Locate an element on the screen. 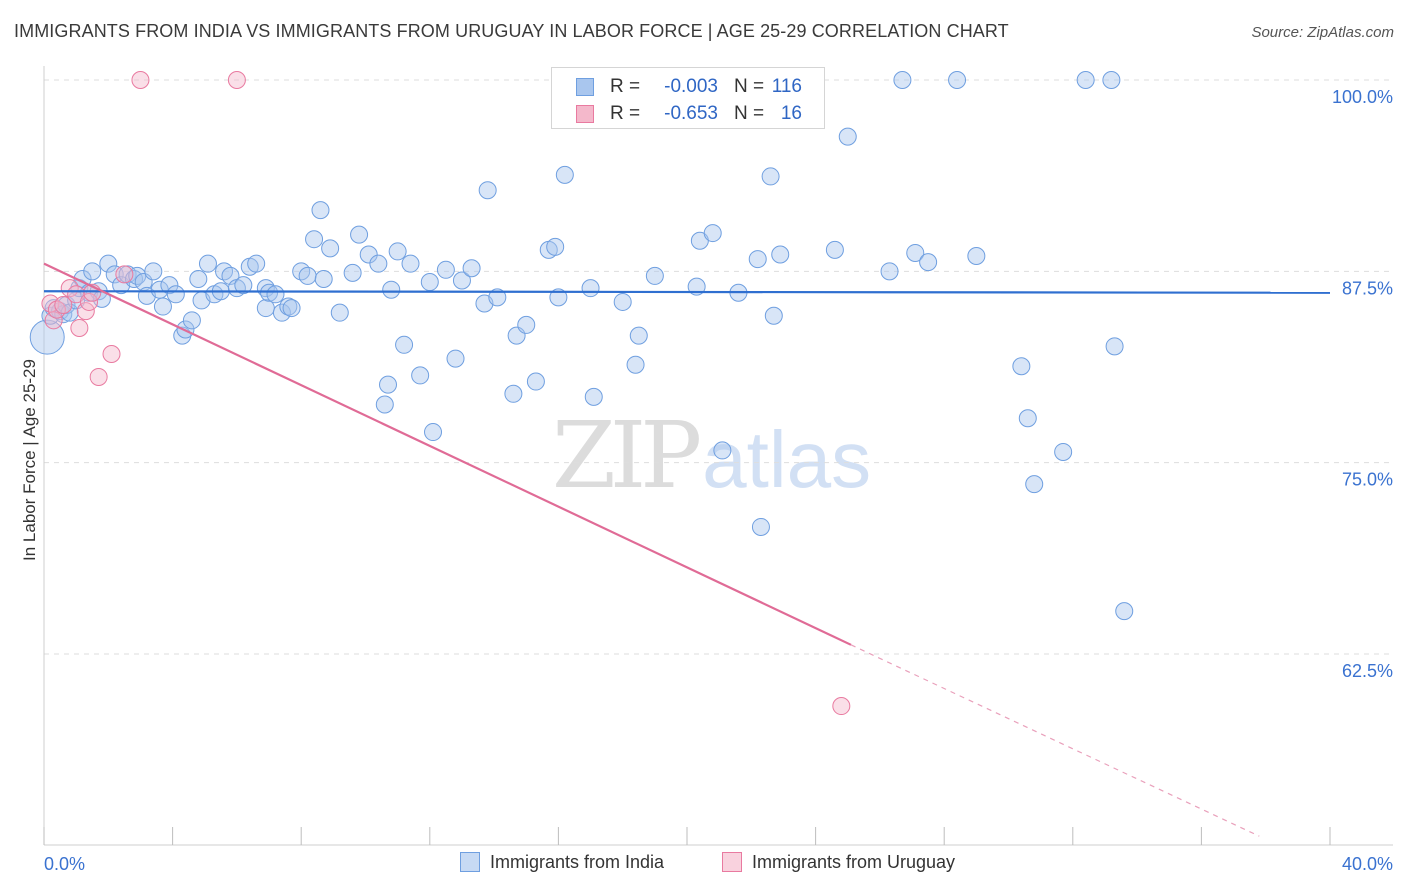 The image size is (1406, 892). india-trend-line is located at coordinates (687, 292).